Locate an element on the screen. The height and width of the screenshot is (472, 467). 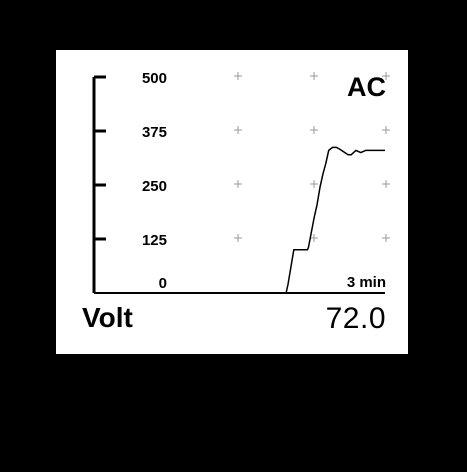
reading-value: 72.0 is located at coordinates (355, 318).